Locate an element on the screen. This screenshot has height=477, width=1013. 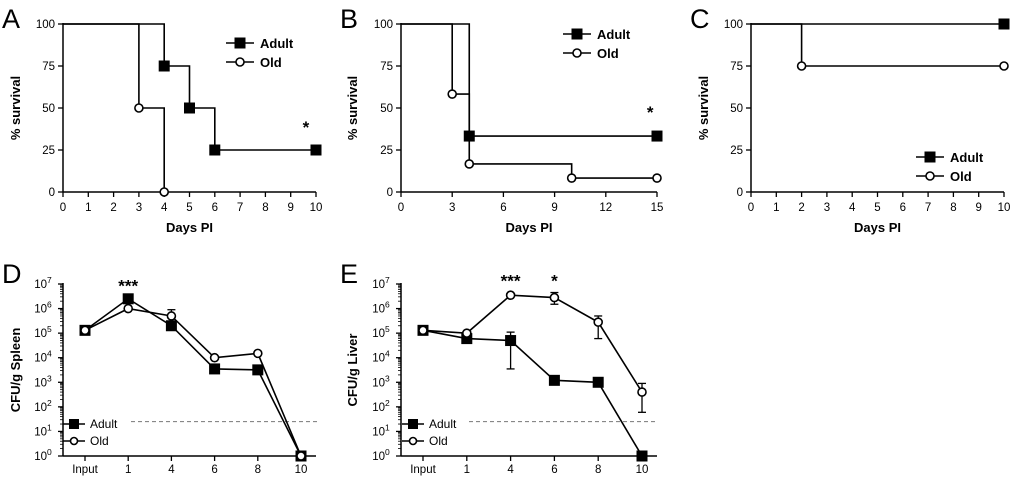
y-axis-title: CFU/g Spleen is located at coordinates (15, 370).